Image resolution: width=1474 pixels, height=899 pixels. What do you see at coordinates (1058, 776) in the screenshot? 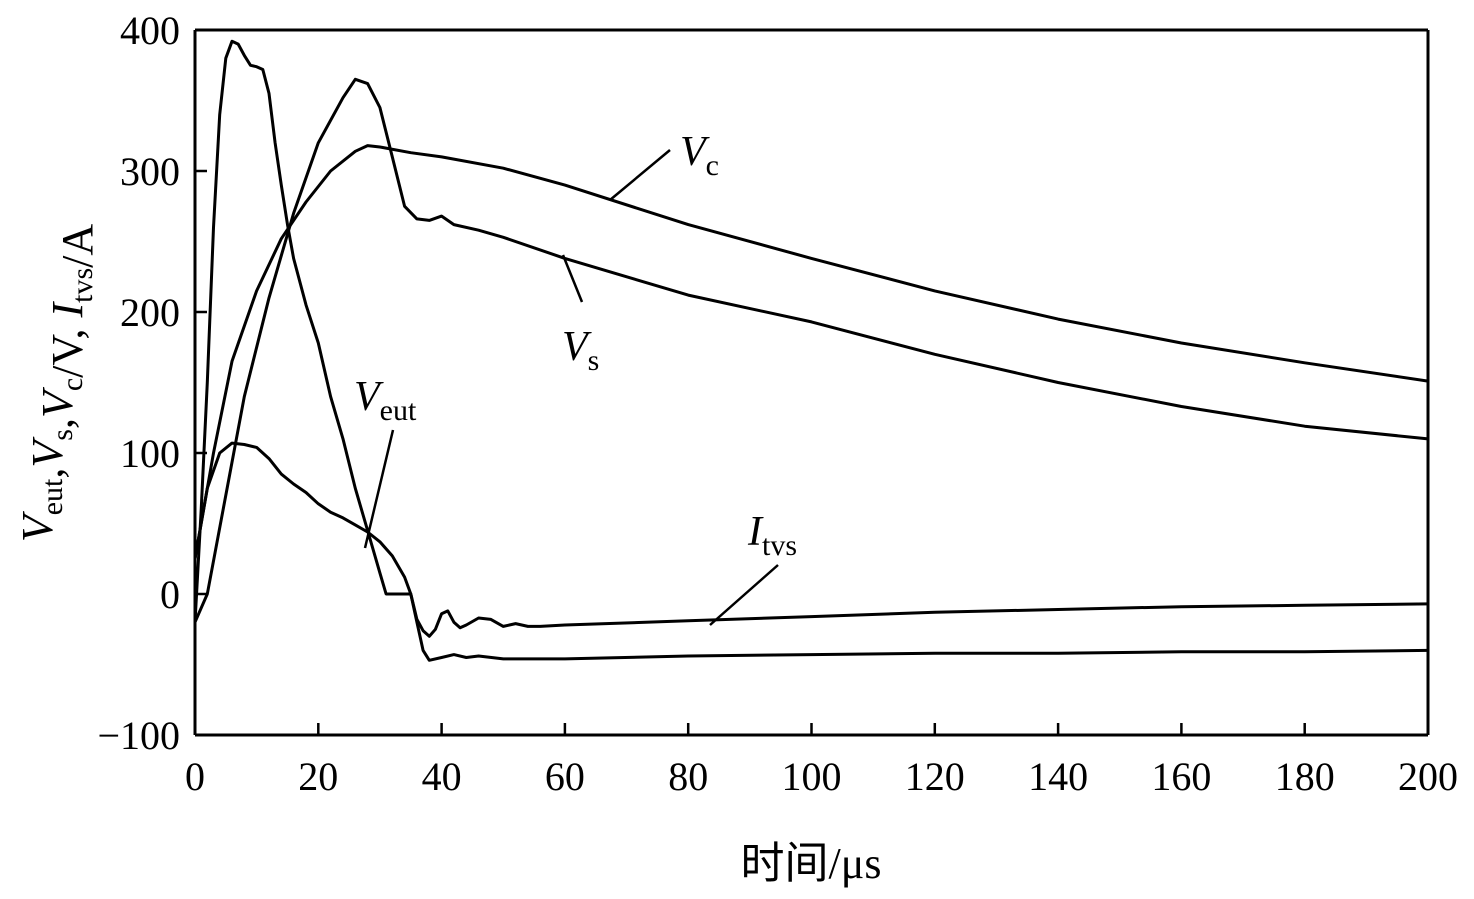
I see `x-tick-label: 140` at bounding box center [1058, 776].